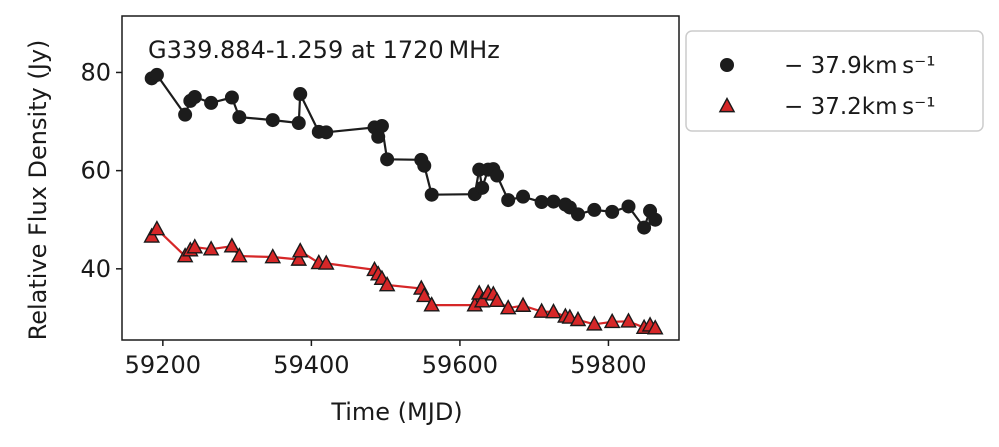 The image size is (999, 447). What do you see at coordinates (95, 171) in the screenshot?
I see `y-tick-label: 60` at bounding box center [95, 171].